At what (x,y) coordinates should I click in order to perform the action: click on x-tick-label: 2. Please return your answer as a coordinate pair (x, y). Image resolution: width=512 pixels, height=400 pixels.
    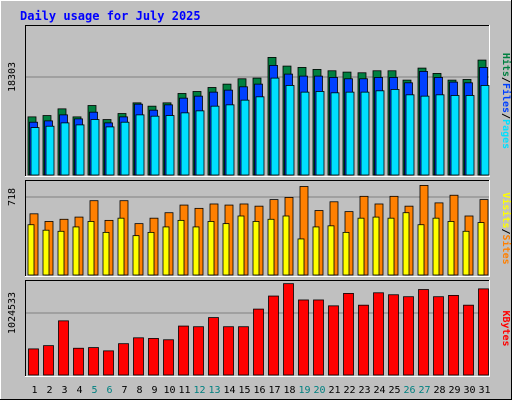
    Looking at the image, I should click on (49, 390).